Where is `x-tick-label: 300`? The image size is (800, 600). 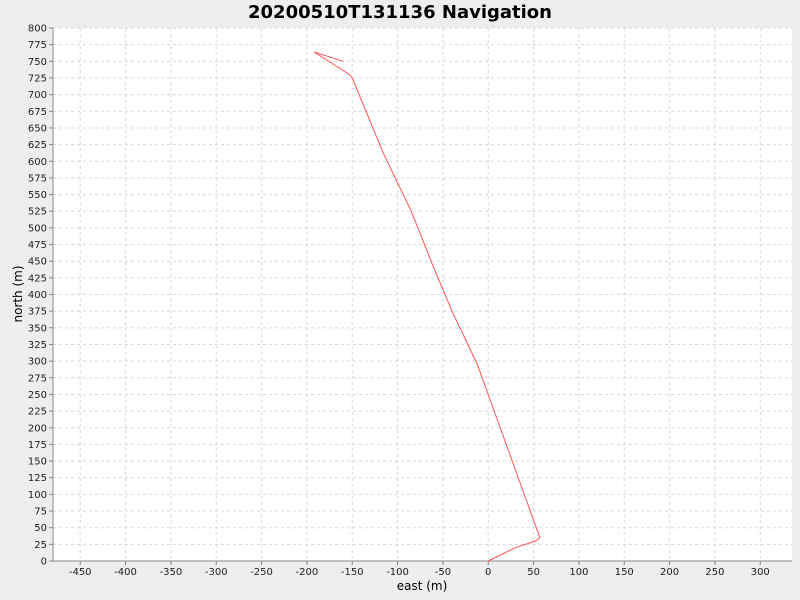 x-tick-label: 300 is located at coordinates (760, 572).